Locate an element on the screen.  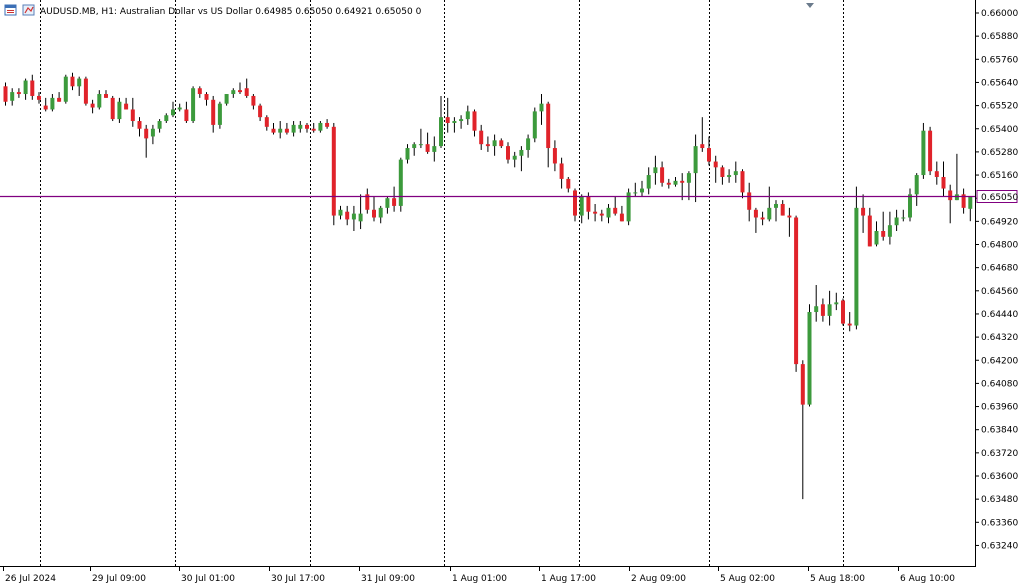
scroll-marker is located at coordinates (810, 5).